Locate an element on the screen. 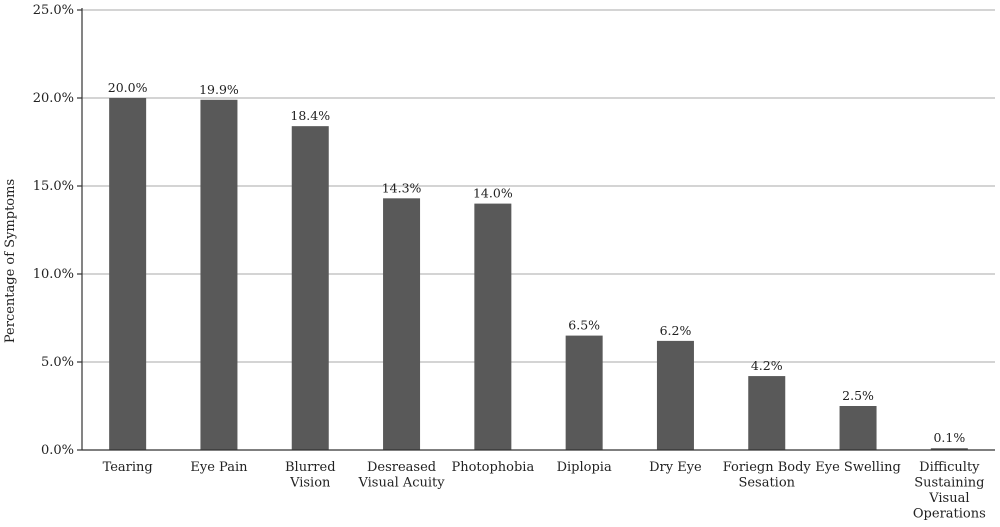 The width and height of the screenshot is (1000, 527). category-label: Dry Eye is located at coordinates (675, 467).